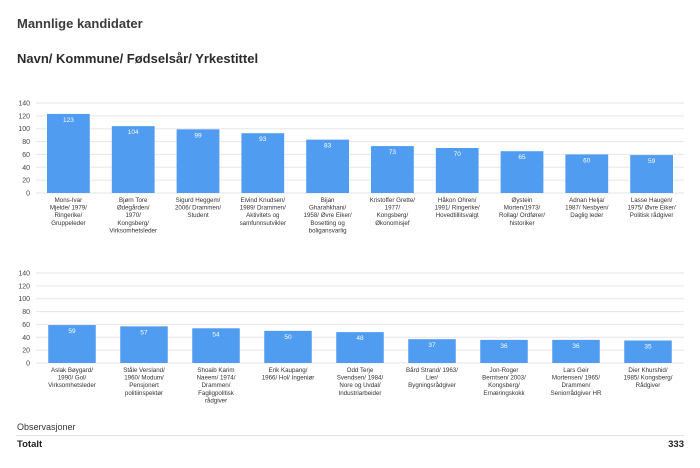 This screenshot has width=700, height=468. Describe the element at coordinates (198, 200) in the screenshot. I see `category-label-line: Sigurd Heggem/` at that location.